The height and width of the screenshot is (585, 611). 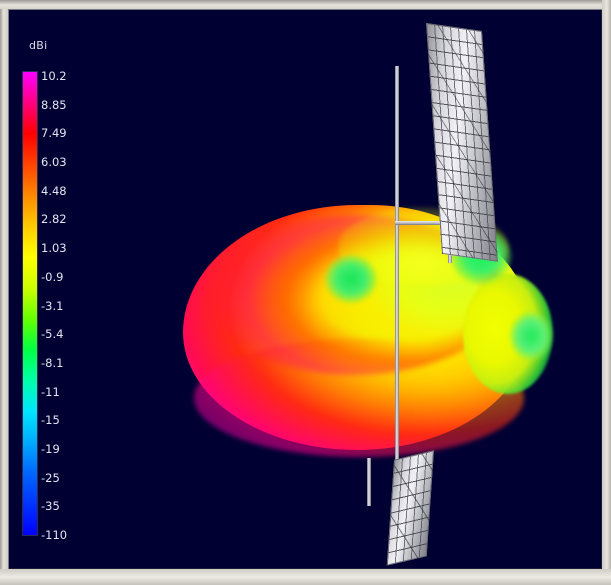 What do you see at coordinates (54, 190) in the screenshot?
I see `colorbar-tick-4: 4.48` at bounding box center [54, 190].